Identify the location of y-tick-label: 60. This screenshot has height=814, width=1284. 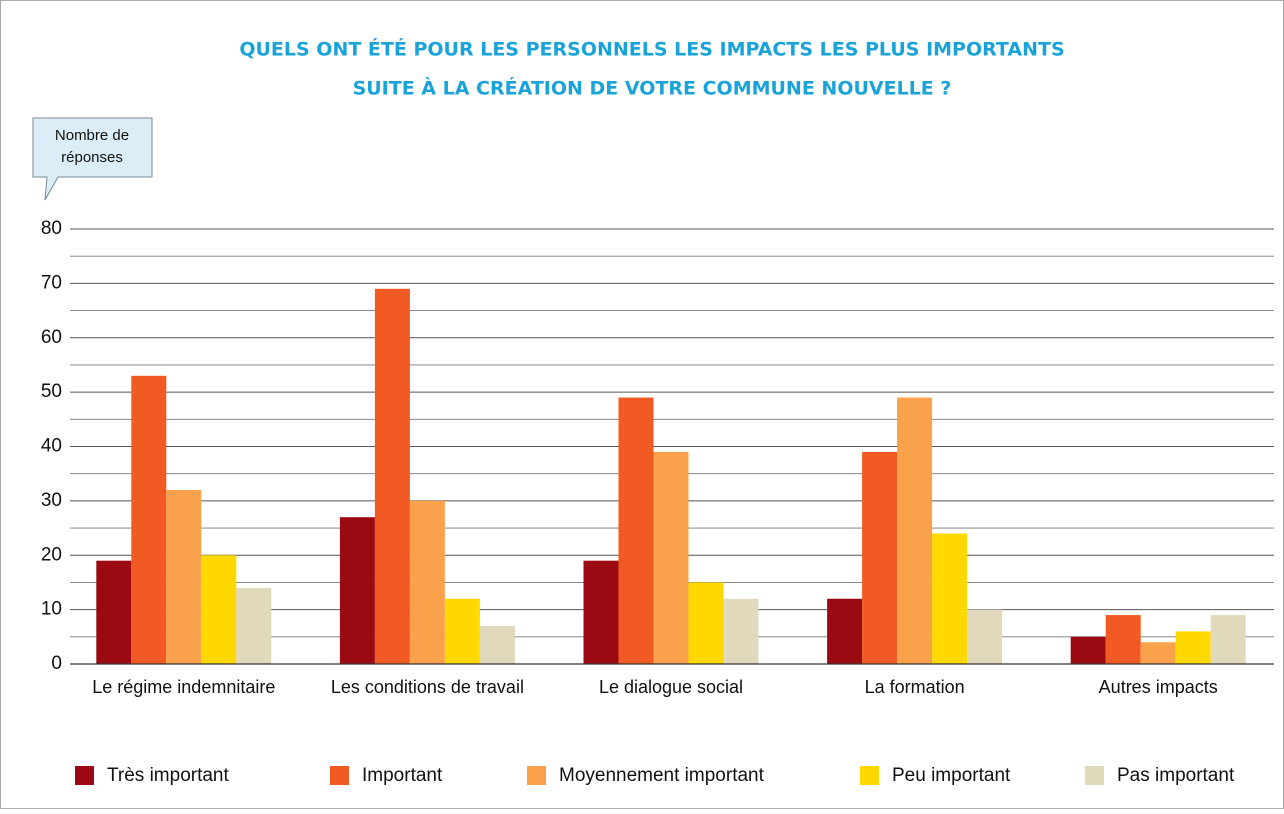
(51, 337).